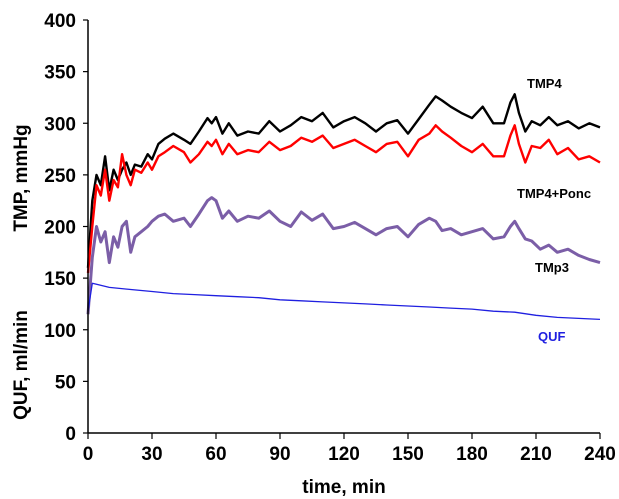 This screenshot has height=499, width=619. Describe the element at coordinates (151, 454) in the screenshot. I see `x-tick-label: 30` at that location.